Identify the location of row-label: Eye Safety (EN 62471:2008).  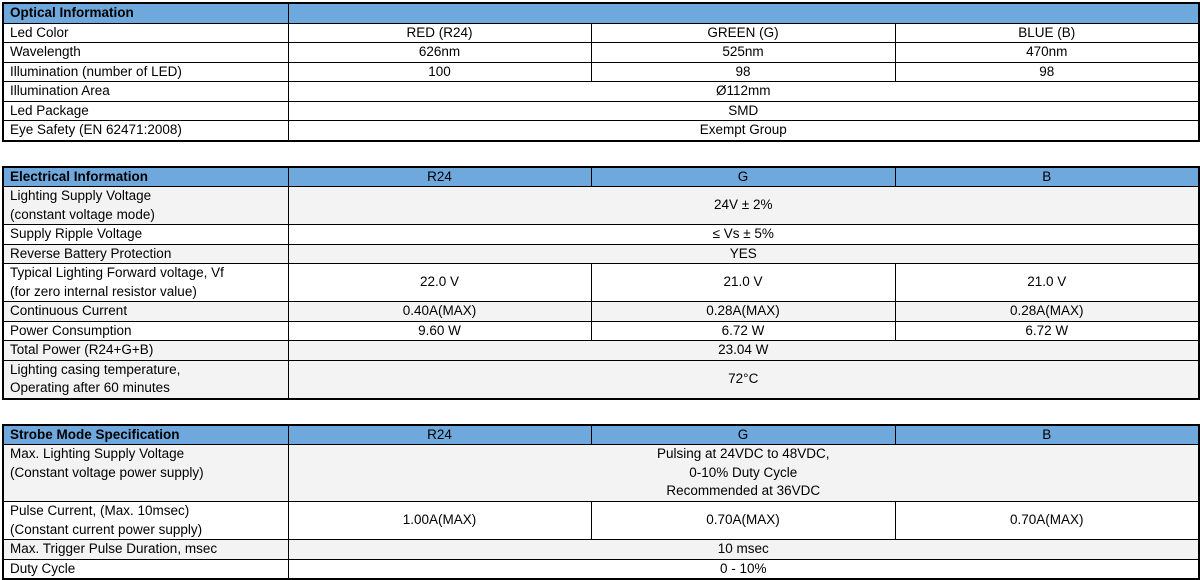
(145, 131).